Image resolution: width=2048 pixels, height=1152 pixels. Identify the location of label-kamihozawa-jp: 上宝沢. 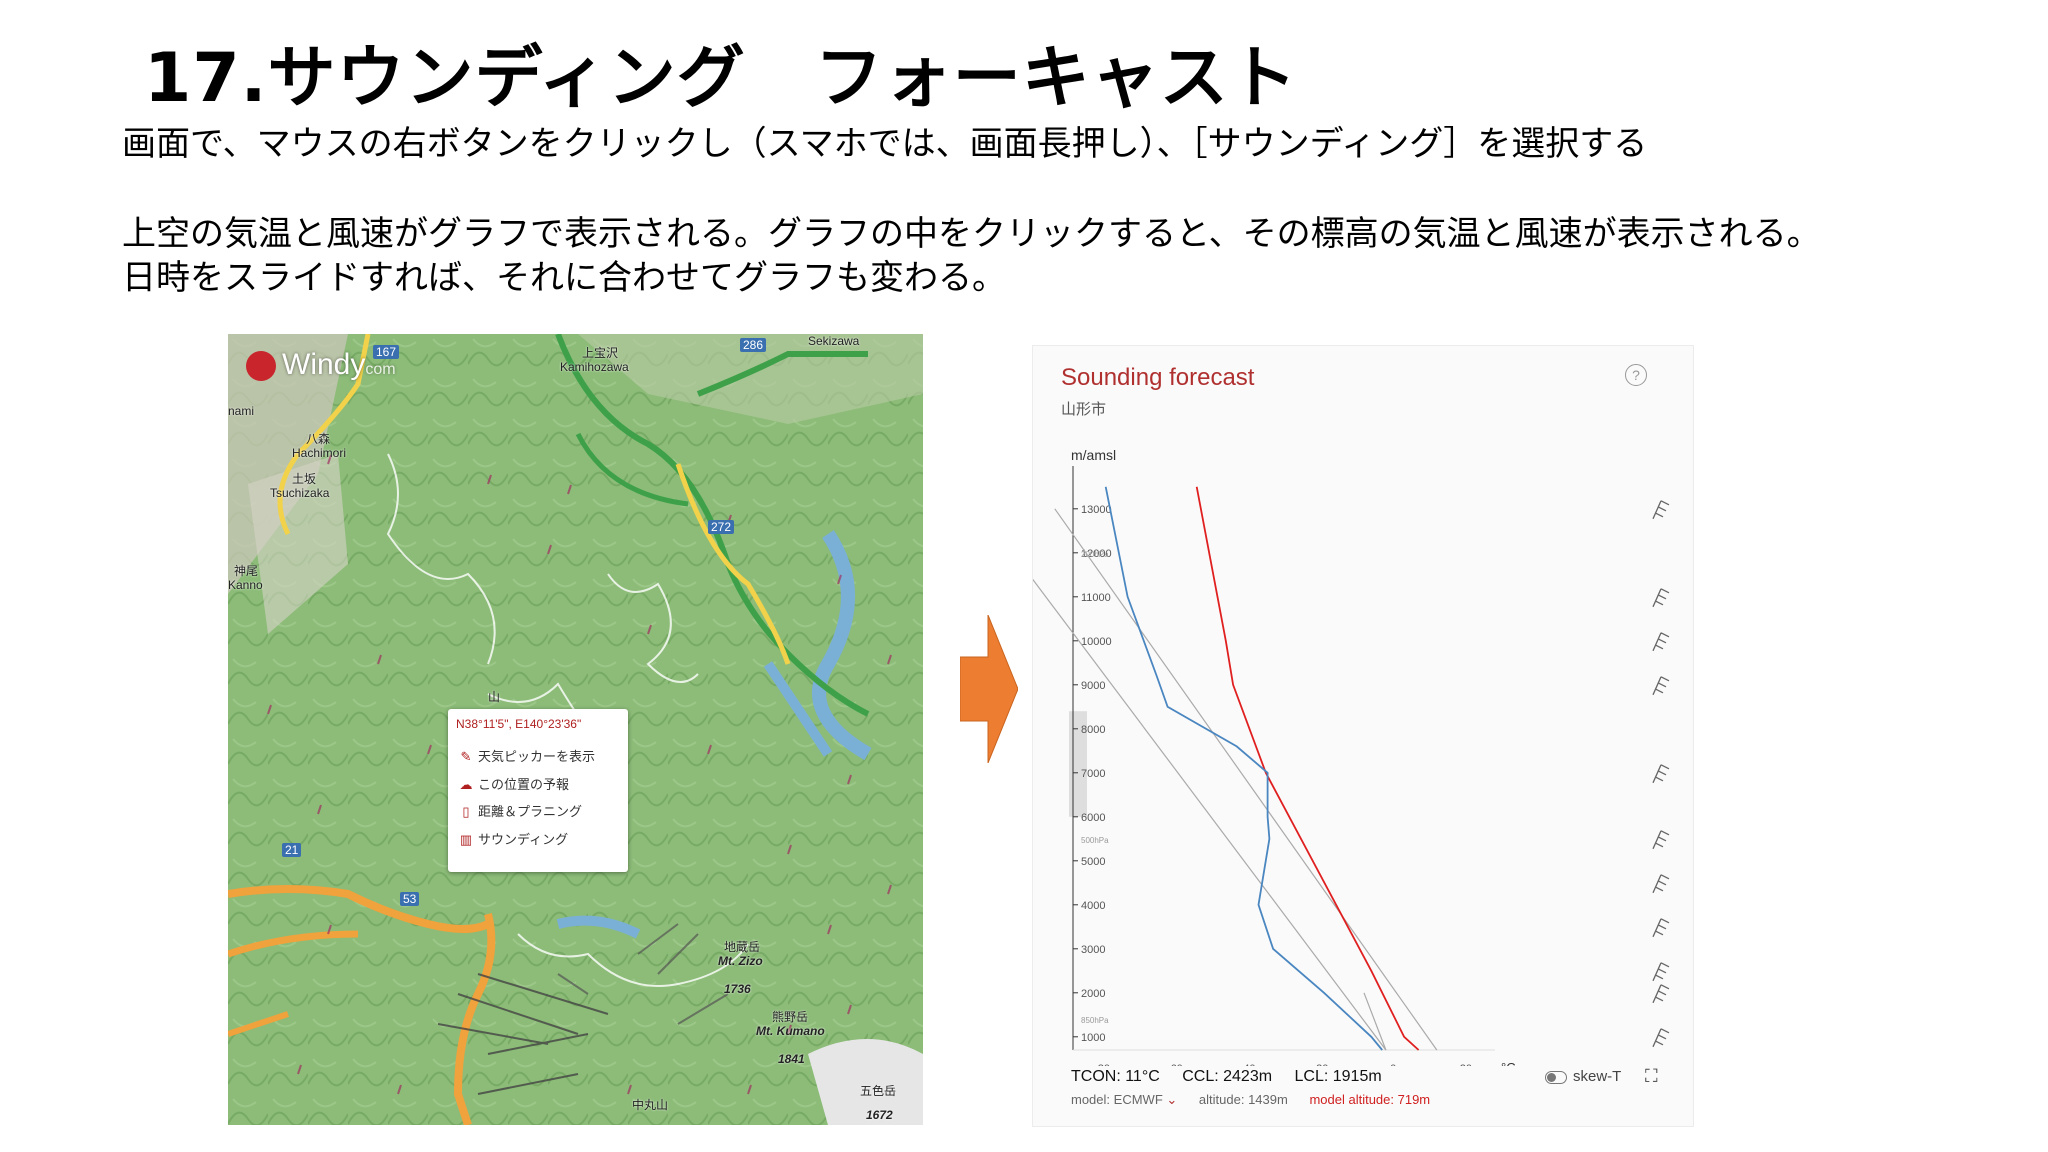
(600, 353).